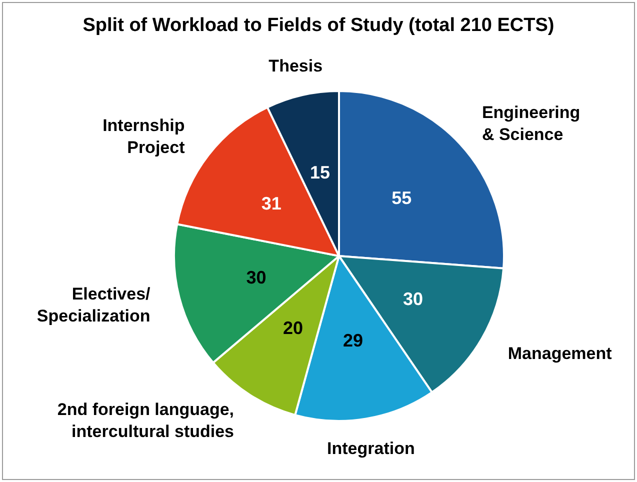 The image size is (637, 482). What do you see at coordinates (371, 448) in the screenshot?
I see `slice-label: Integration` at bounding box center [371, 448].